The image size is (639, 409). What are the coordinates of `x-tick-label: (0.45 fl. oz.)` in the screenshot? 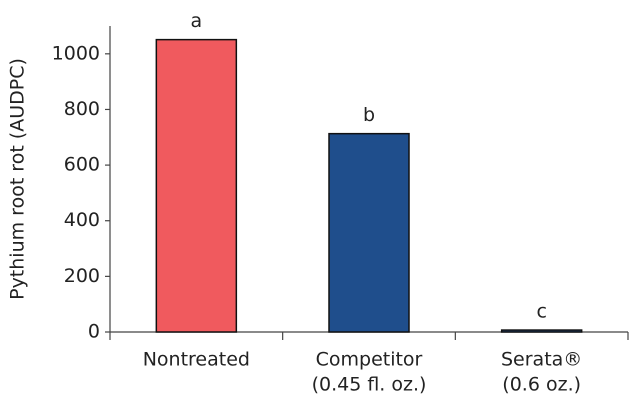 It's located at (369, 385).